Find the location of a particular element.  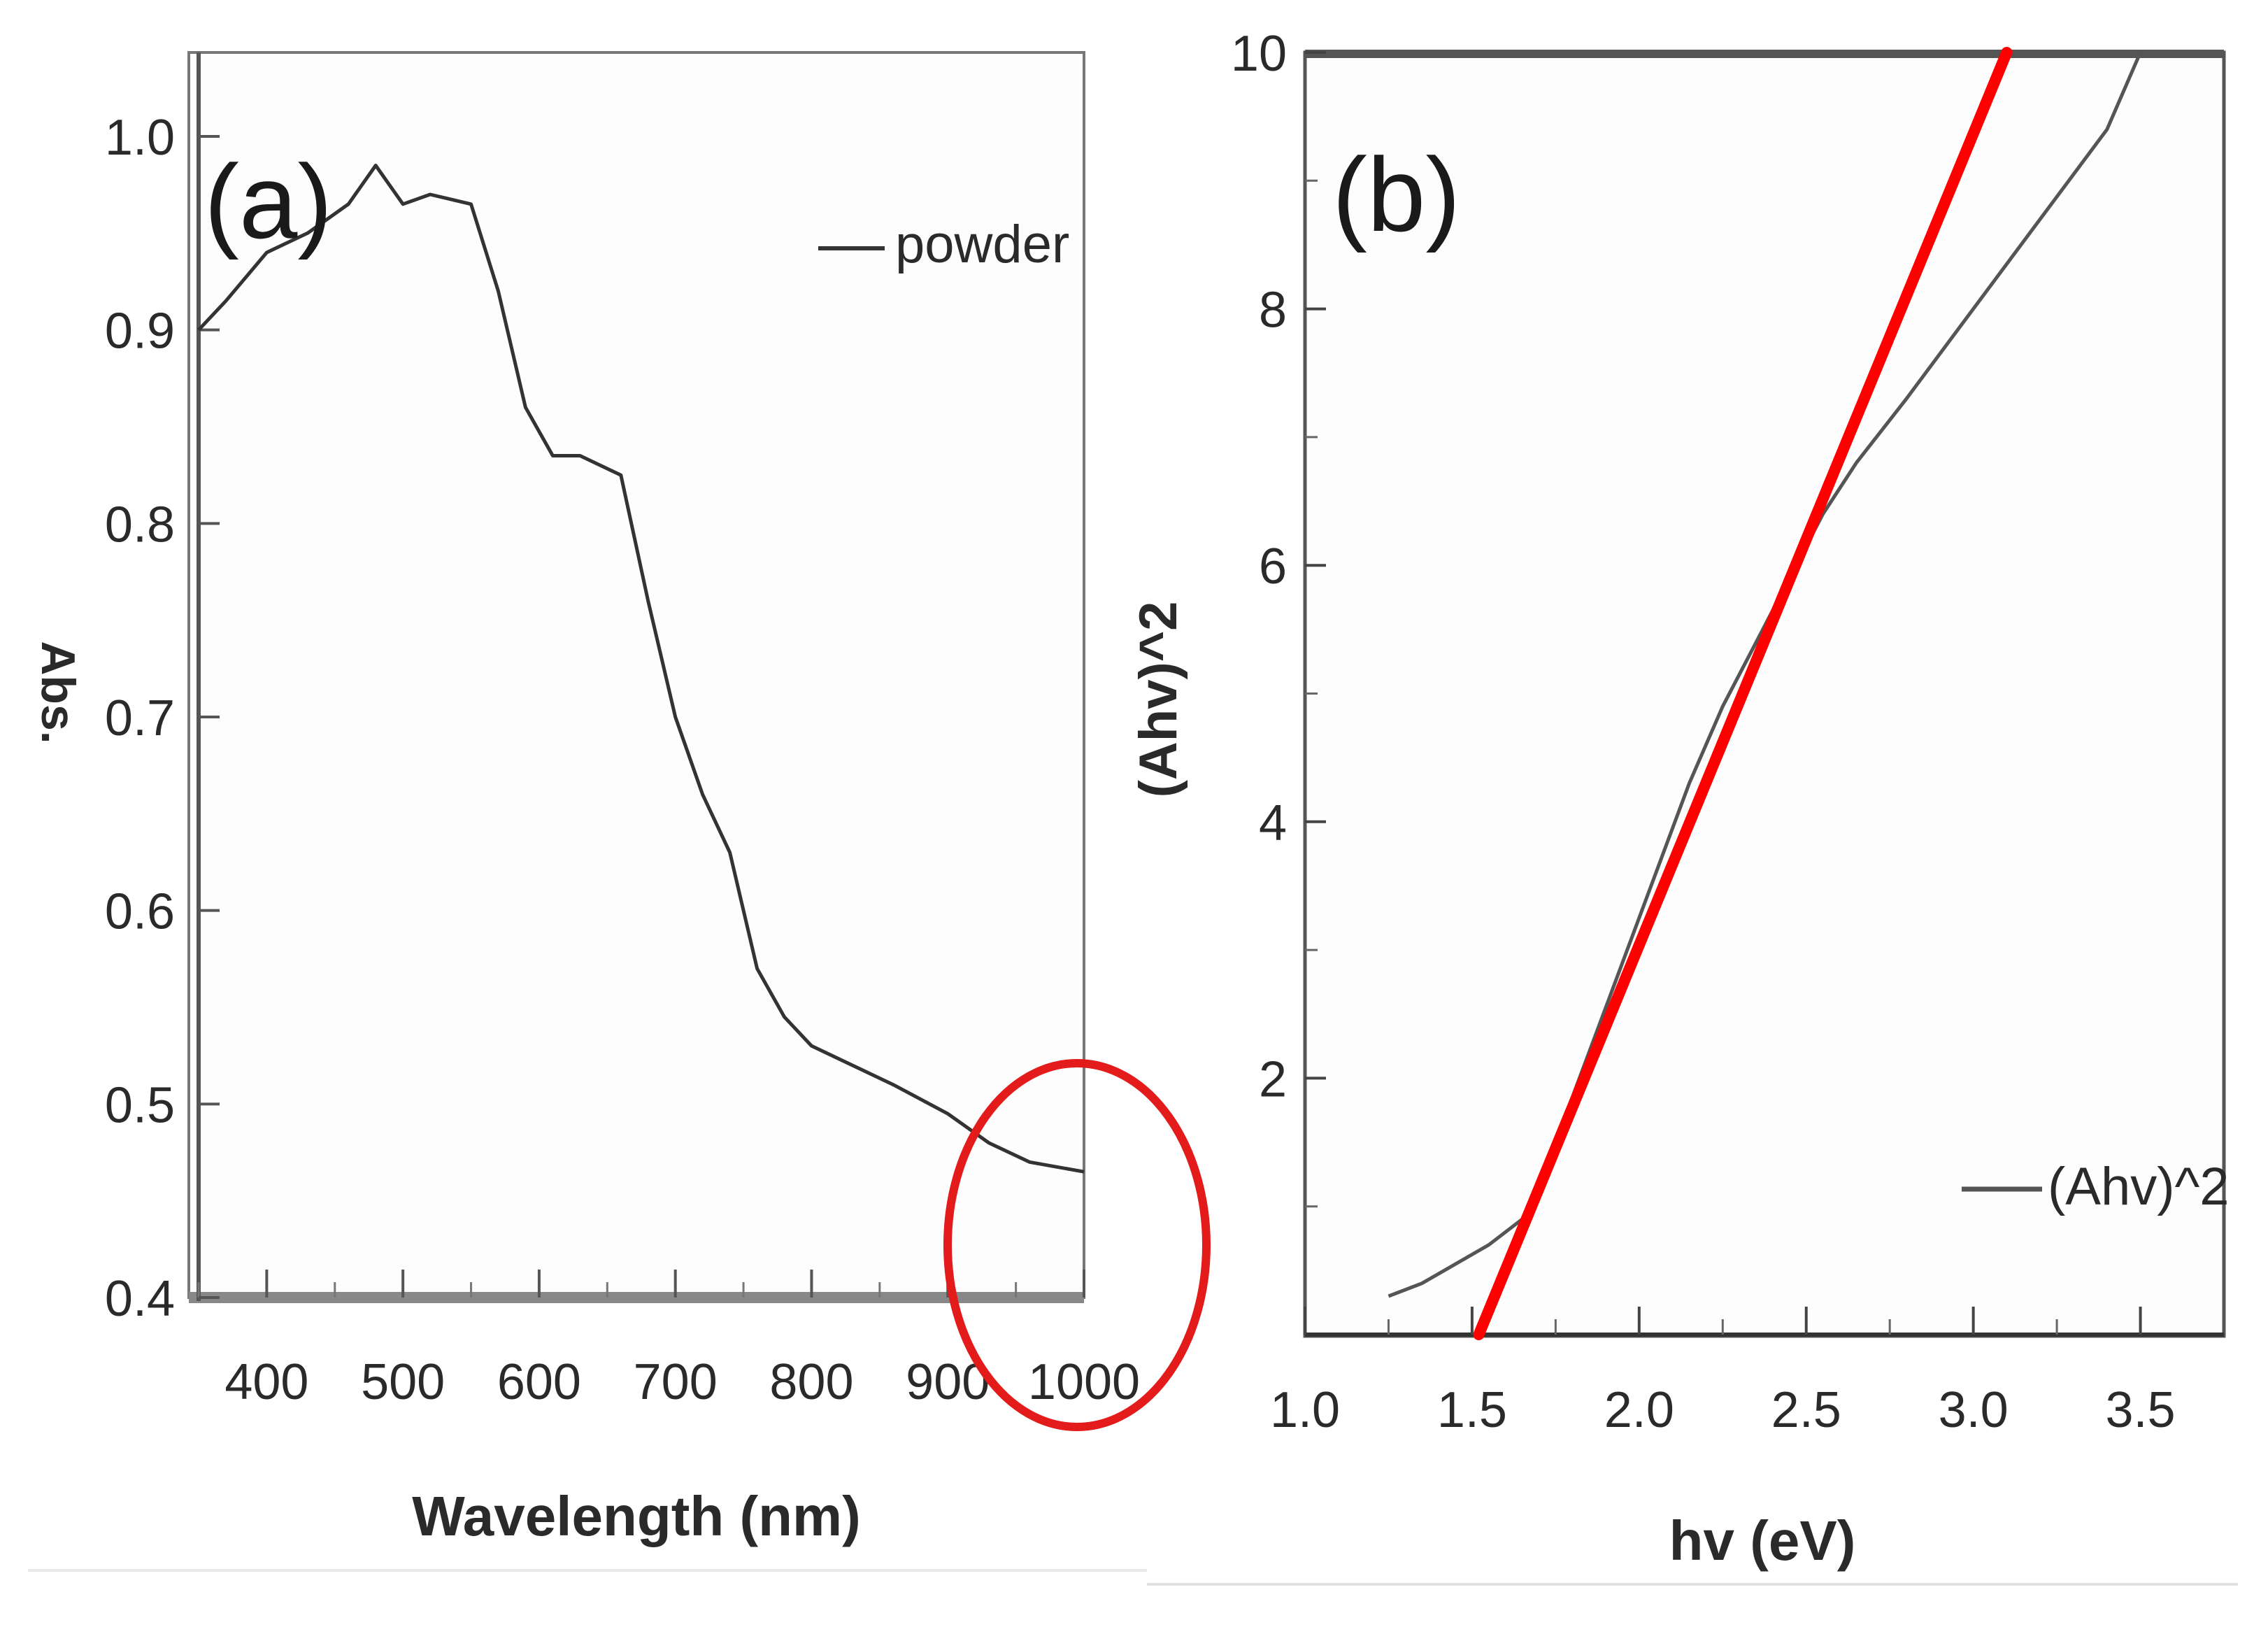

panel-b-legend-label: (Ahv)^2 is located at coordinates (2139, 1186).